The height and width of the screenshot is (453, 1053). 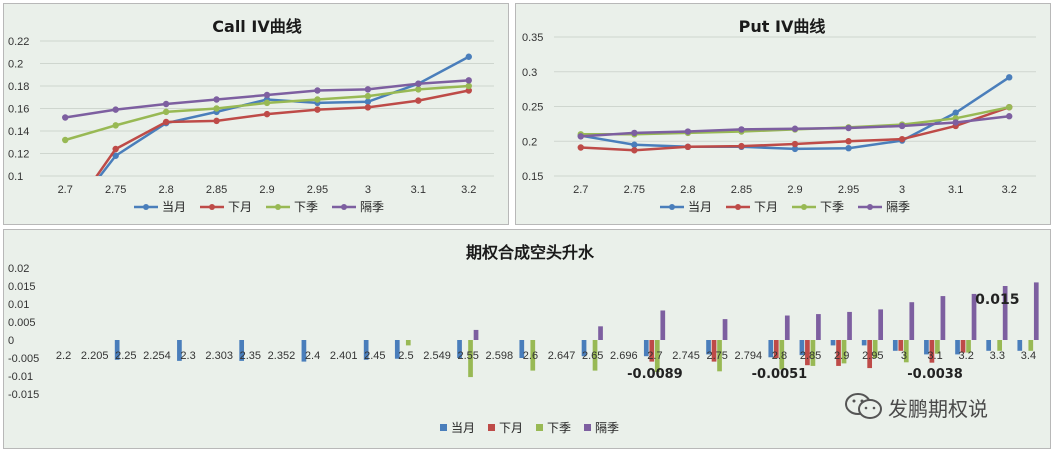 What do you see at coordinates (344, 356) in the screenshot?
I see `x-tick-label: 2.401` at bounding box center [344, 356].